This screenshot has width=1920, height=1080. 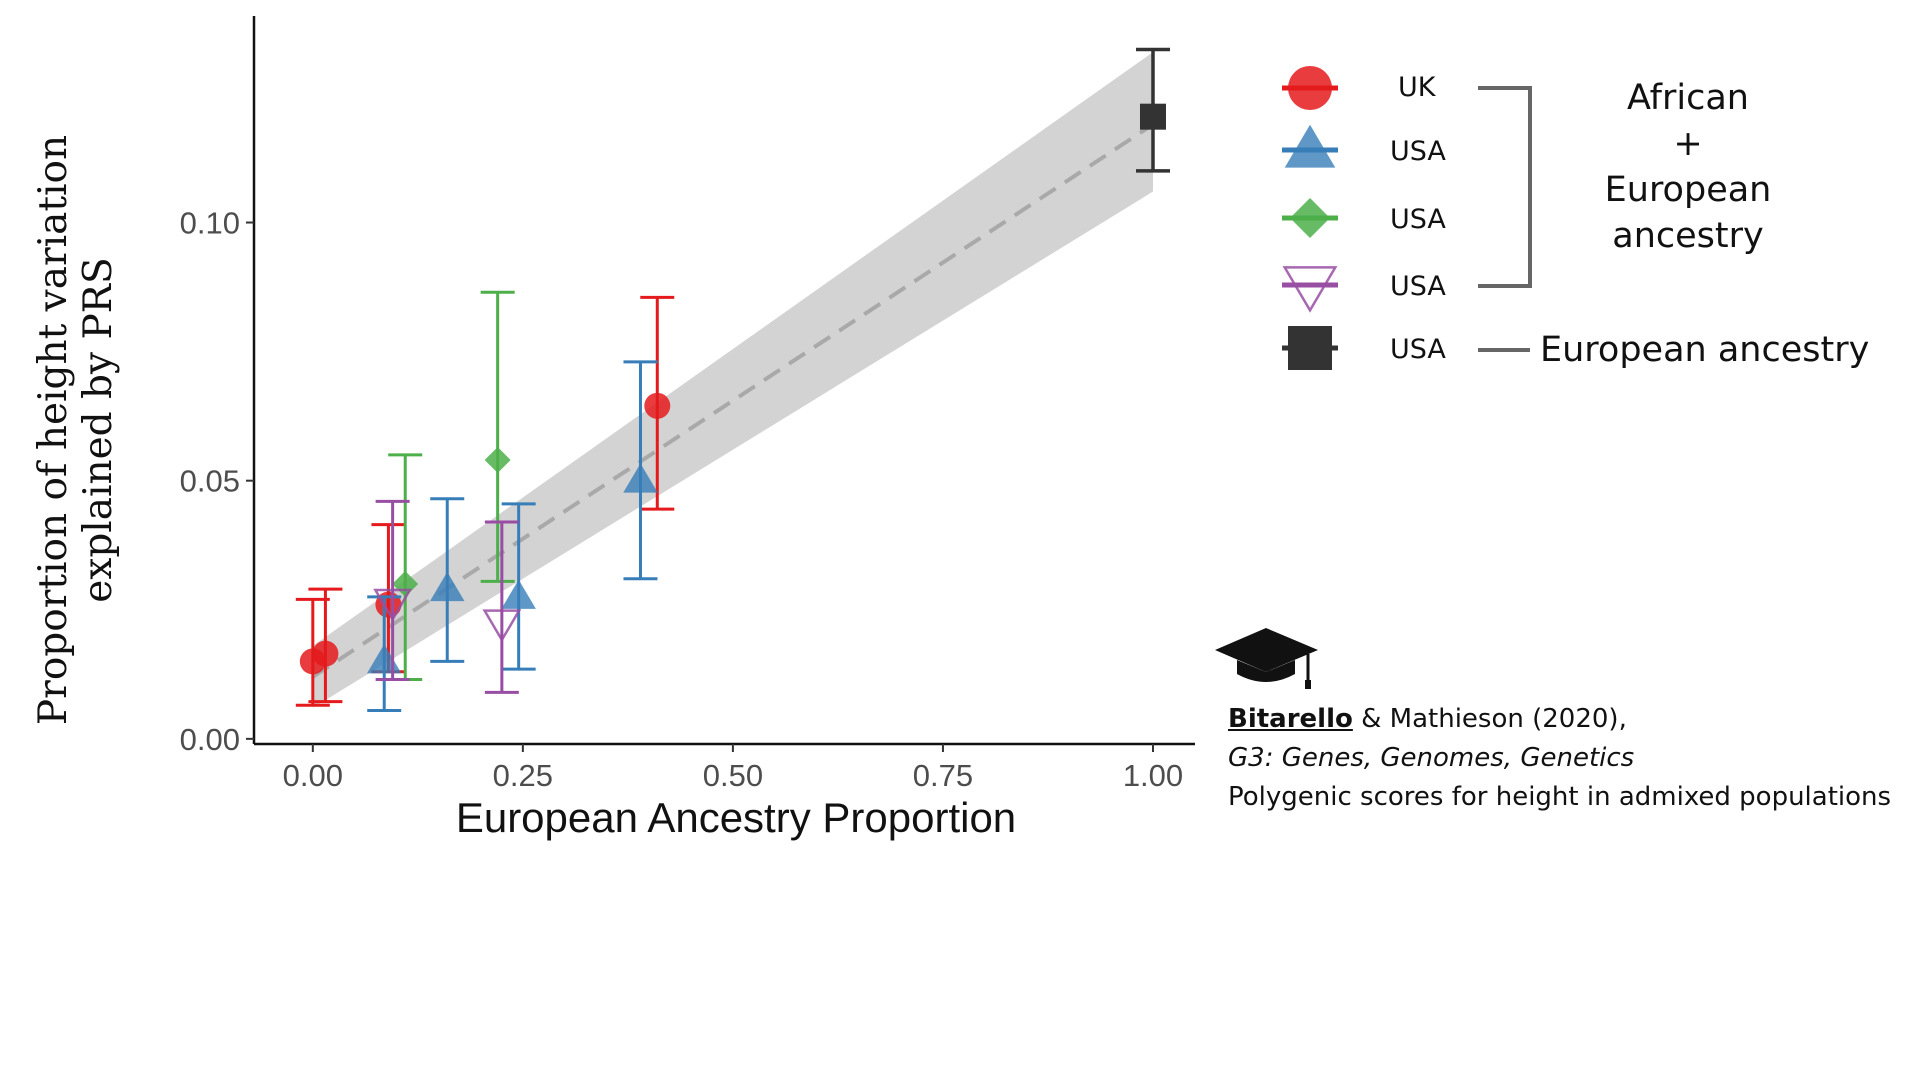 I want to click on admixed-group-label: African + European ancestry, so click(x=1688, y=167).